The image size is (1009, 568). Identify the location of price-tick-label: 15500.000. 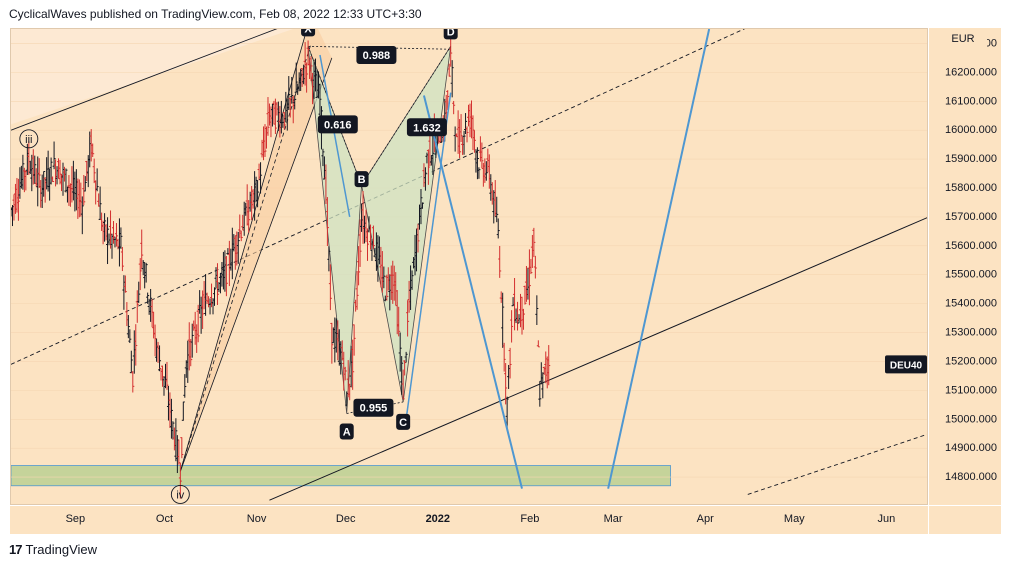
(971, 275).